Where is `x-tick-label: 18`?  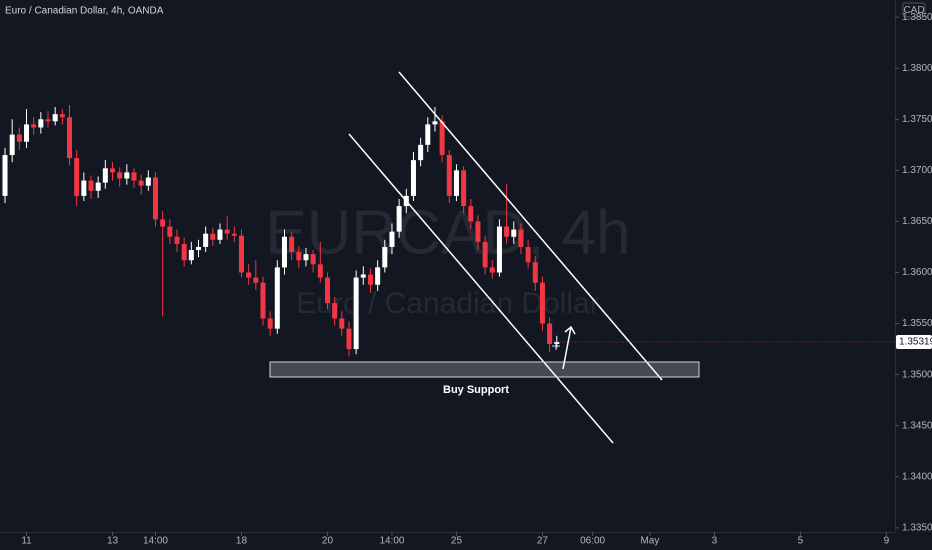
x-tick-label: 18 is located at coordinates (242, 541).